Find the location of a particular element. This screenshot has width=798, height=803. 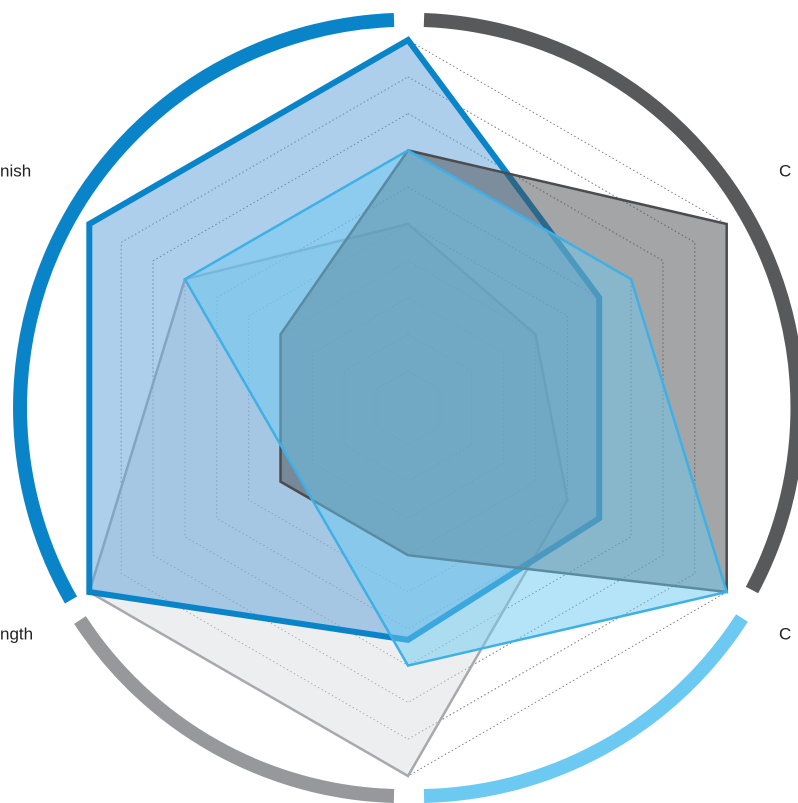

sector-label: ngth is located at coordinates (16, 633).